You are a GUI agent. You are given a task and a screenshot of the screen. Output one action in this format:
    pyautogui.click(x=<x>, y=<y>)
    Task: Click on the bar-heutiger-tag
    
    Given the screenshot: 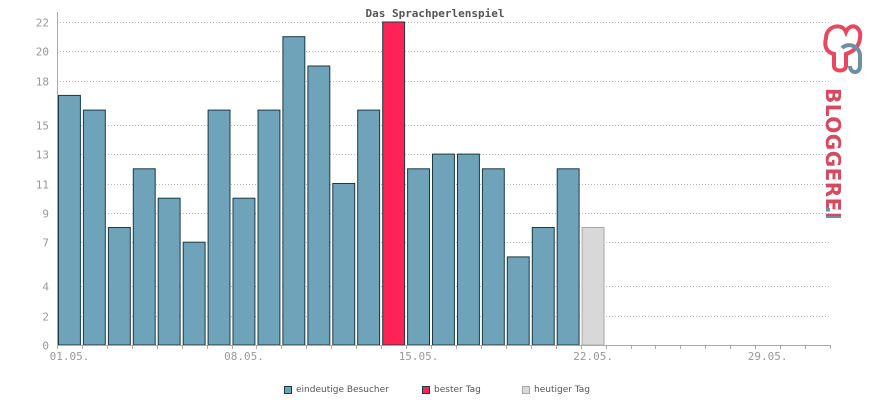 What is the action you would take?
    pyautogui.click(x=593, y=286)
    